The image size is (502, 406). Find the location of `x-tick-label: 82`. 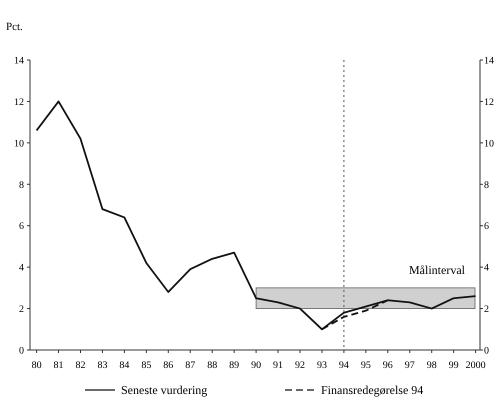

x-tick-label: 82 is located at coordinates (80, 365).